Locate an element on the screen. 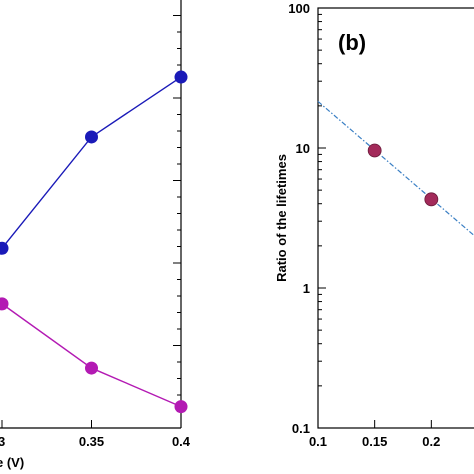  panel-b-x-tick-label: 0.2 is located at coordinates (431, 441).